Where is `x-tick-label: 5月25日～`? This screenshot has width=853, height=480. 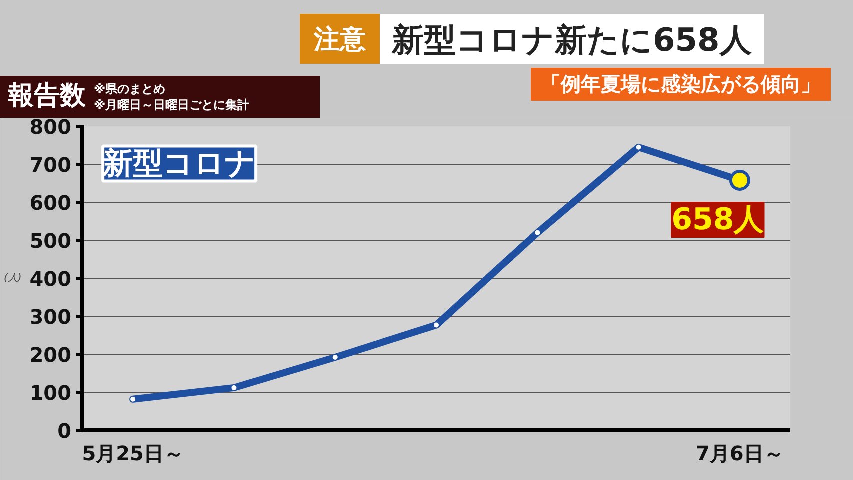
x-tick-label: 5月25日～ is located at coordinates (133, 454).